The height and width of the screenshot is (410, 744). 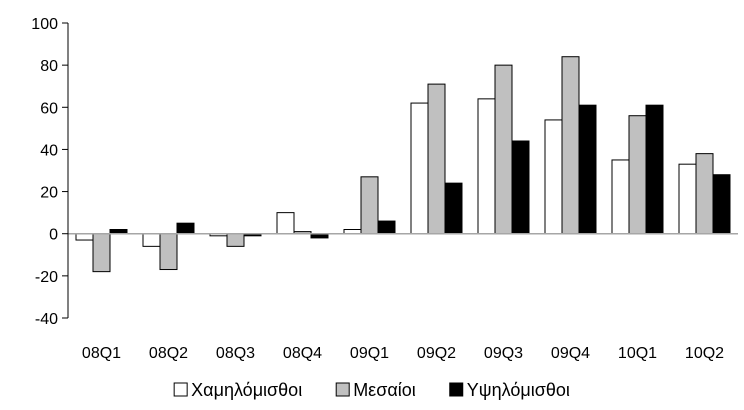 What do you see at coordinates (49, 150) in the screenshot?
I see `y-tick-label: 40` at bounding box center [49, 150].